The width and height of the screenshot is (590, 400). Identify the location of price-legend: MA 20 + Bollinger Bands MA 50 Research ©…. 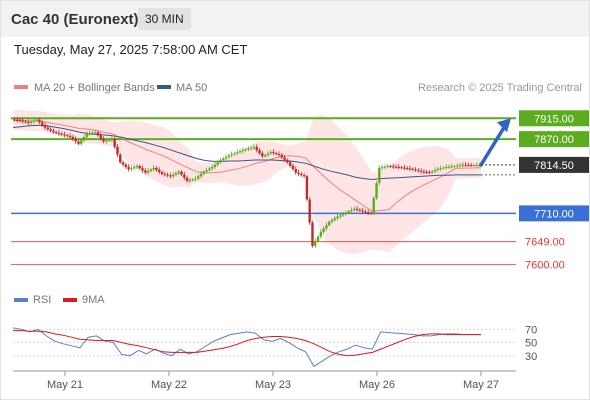
(298, 88).